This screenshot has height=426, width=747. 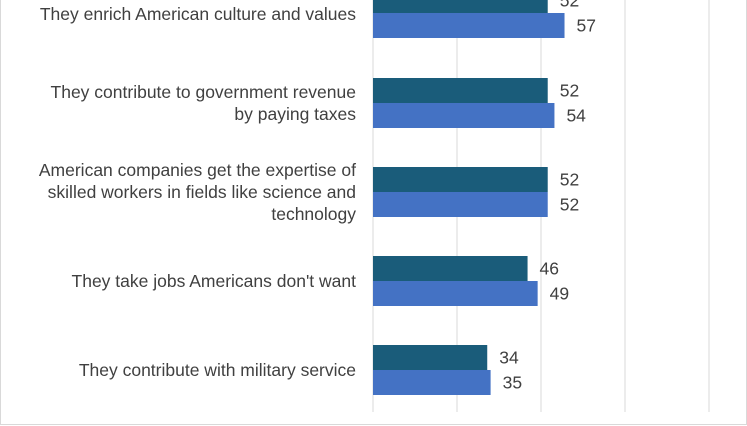 What do you see at coordinates (559, 294) in the screenshot?
I see `data-label: 49` at bounding box center [559, 294].